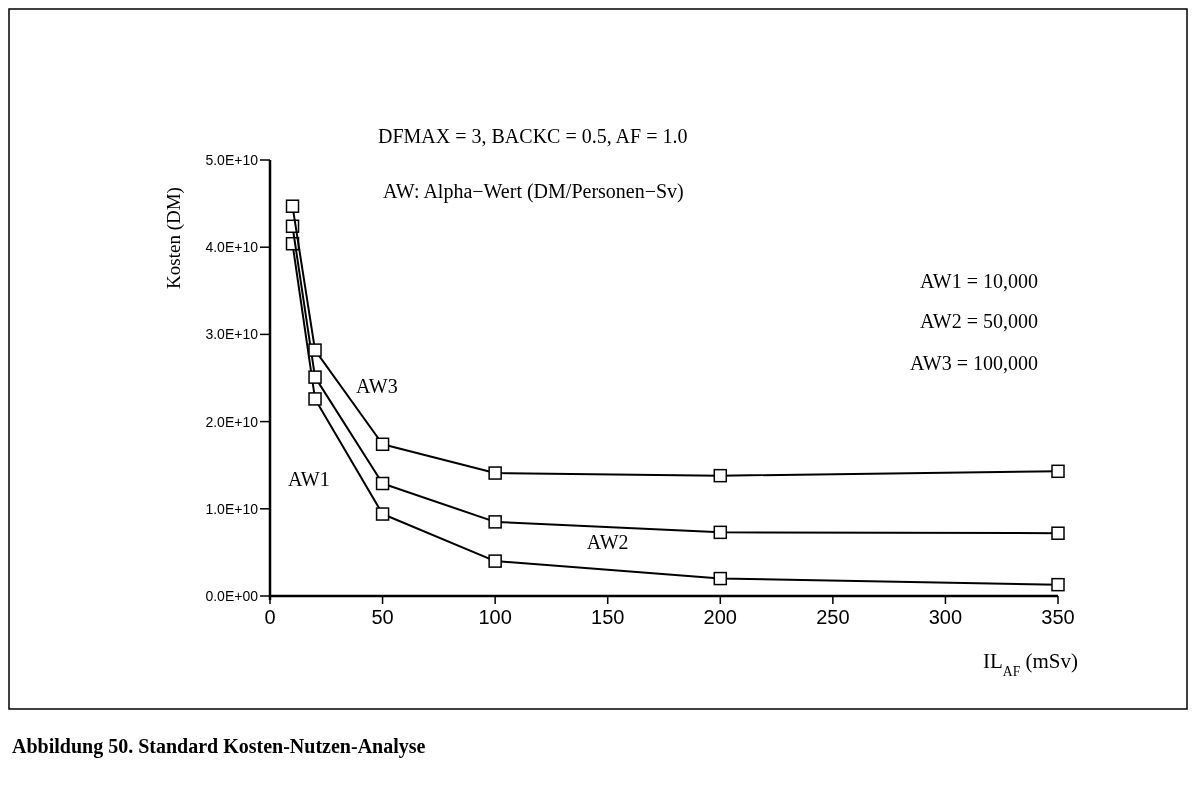 This screenshot has width=1198, height=798. I want to click on y-tick-label: 0.0E+00, so click(232, 595).